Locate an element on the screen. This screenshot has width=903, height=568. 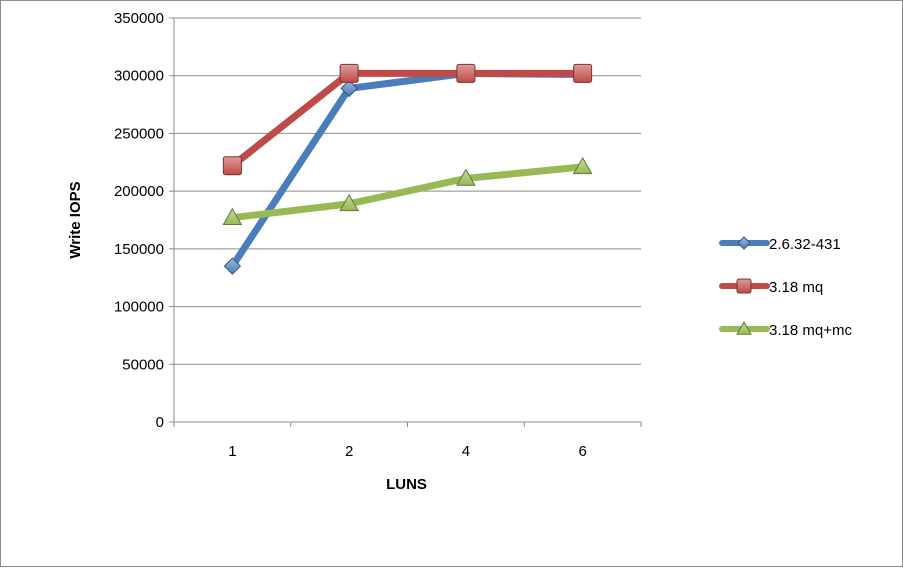
y-axis-label: Write IOPS is located at coordinates (75, 219).